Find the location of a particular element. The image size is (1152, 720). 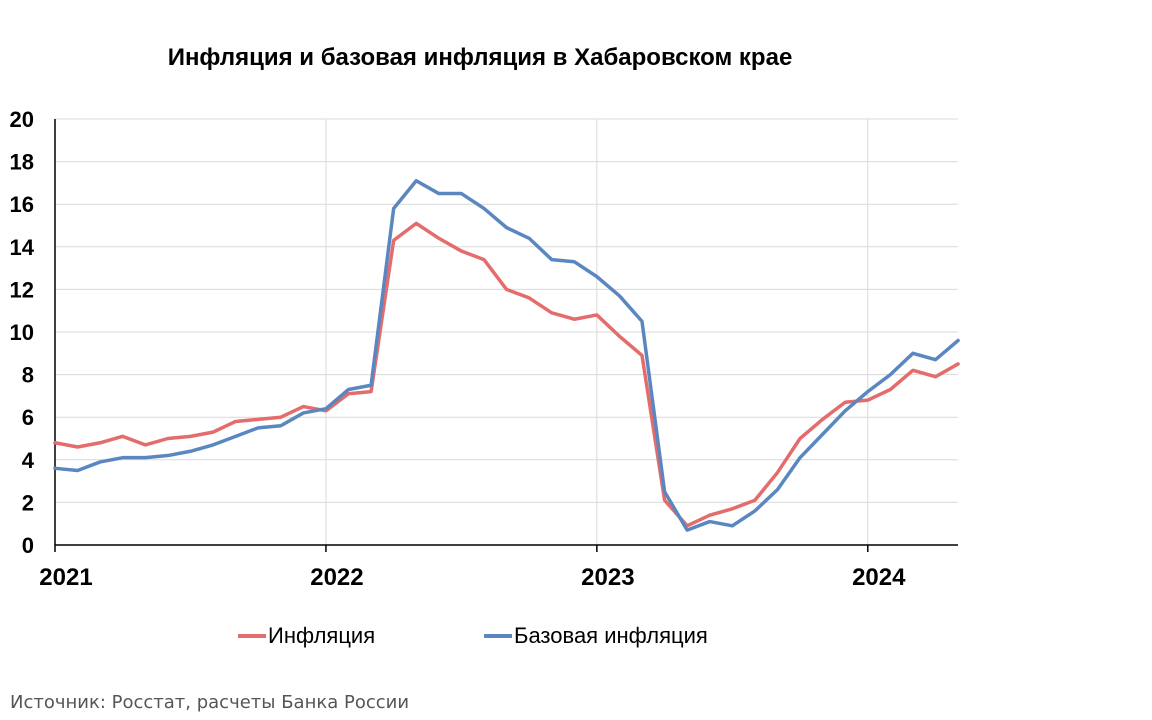

y-tick-label: 14 is located at coordinates (22, 247).